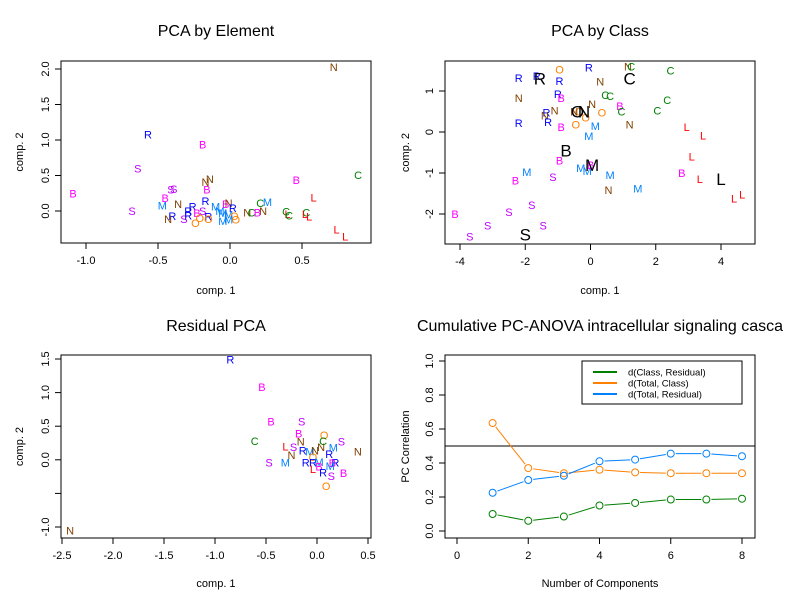  What do you see at coordinates (525, 235) in the screenshot?
I see `class-centroid-S: S` at bounding box center [525, 235].